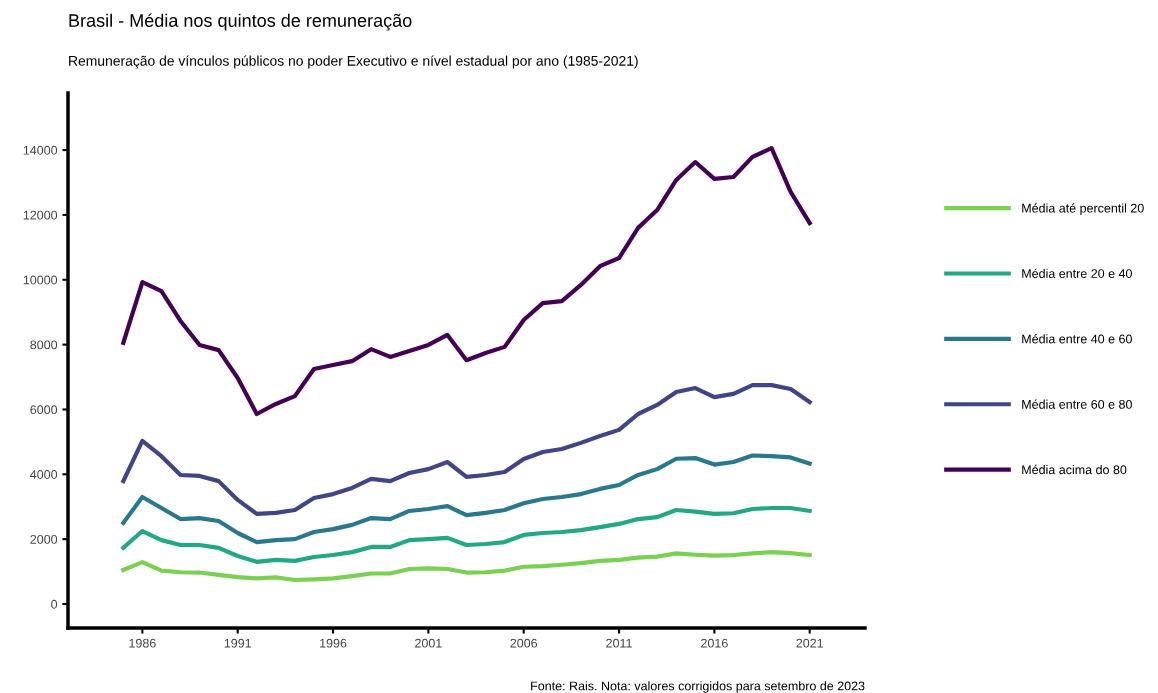 The height and width of the screenshot is (693, 1158). Describe the element at coordinates (142, 643) in the screenshot. I see `x-tick-label: 1986` at that location.